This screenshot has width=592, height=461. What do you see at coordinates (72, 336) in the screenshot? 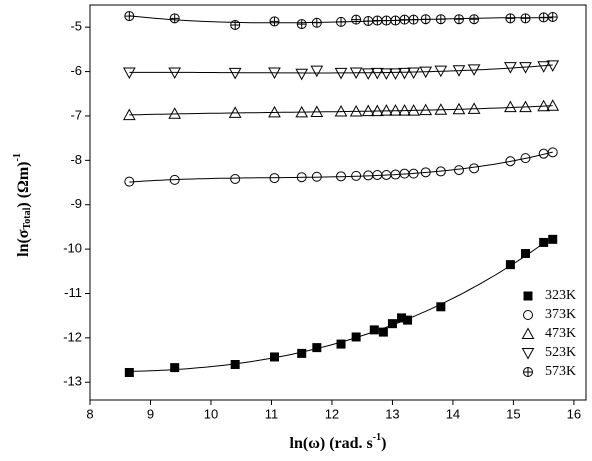
I see `y-tick-label: -12` at bounding box center [72, 336].